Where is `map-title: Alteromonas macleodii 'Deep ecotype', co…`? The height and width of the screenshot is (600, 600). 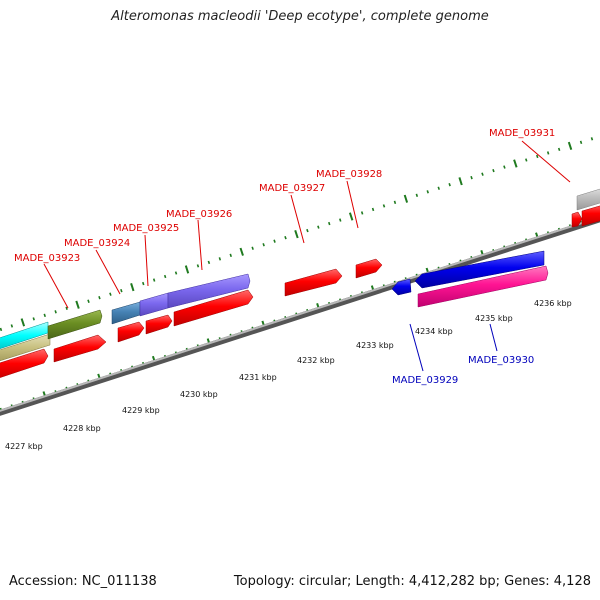
map-title: Alteromonas macleodii 'Deep ecotype', co… is located at coordinates (300, 16).